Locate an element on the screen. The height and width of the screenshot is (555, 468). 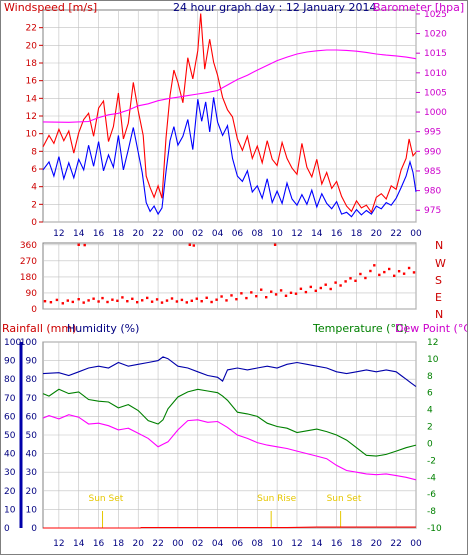
barometer-tick-label: 975 is located at coordinates (432, 211).